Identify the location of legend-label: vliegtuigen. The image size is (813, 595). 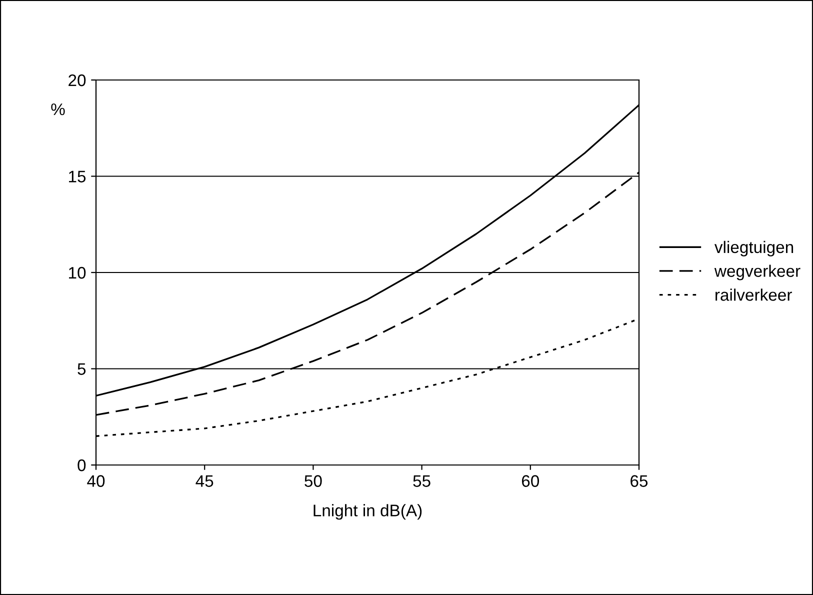
(754, 248).